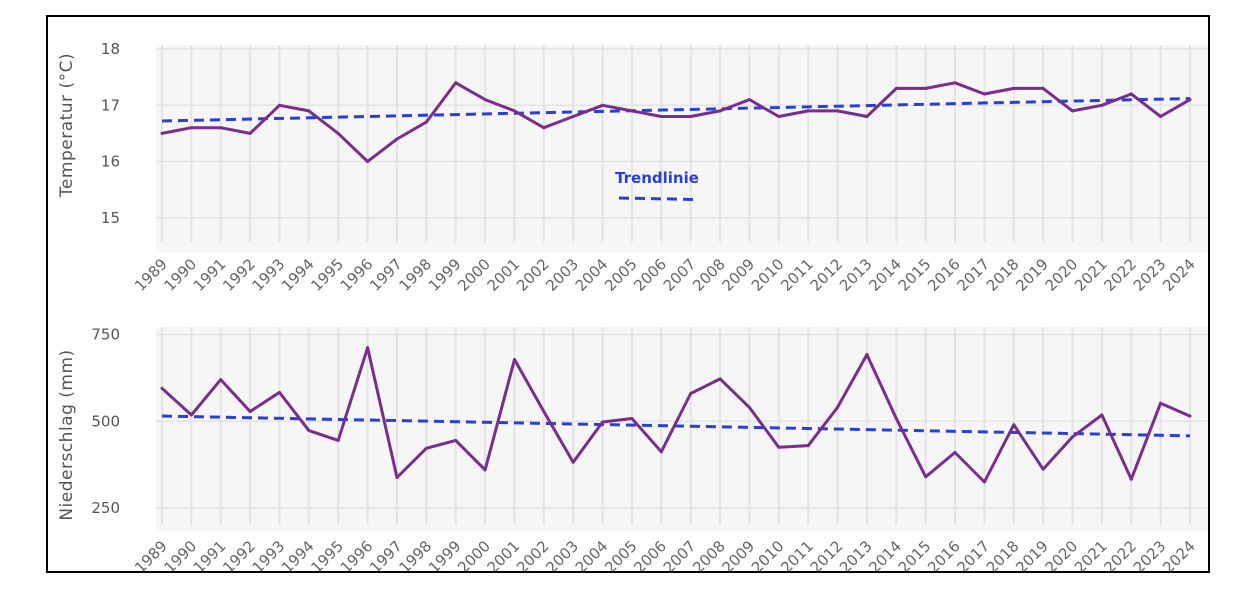  I want to click on precipitation-point-2022, so click(1131, 479).